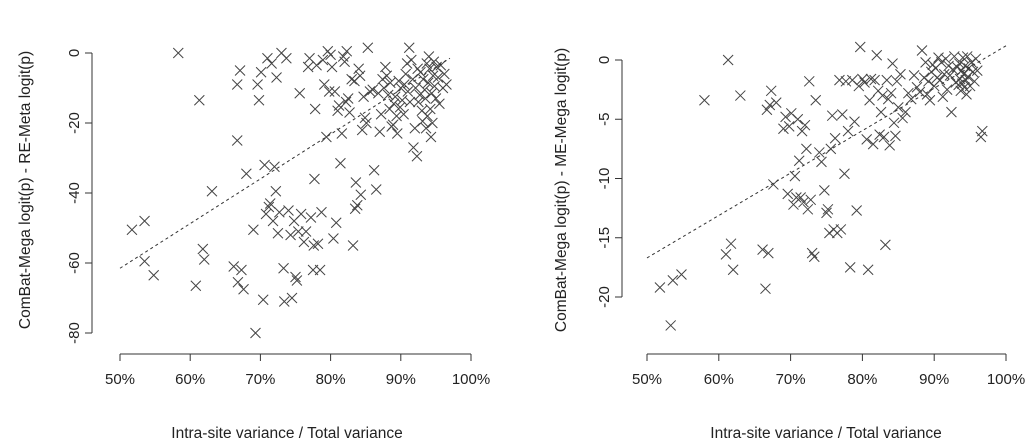 The width and height of the screenshot is (1035, 444). I want to click on right-x-axis: 50% 60% 70% 80% 90% 100%, so click(828, 370).